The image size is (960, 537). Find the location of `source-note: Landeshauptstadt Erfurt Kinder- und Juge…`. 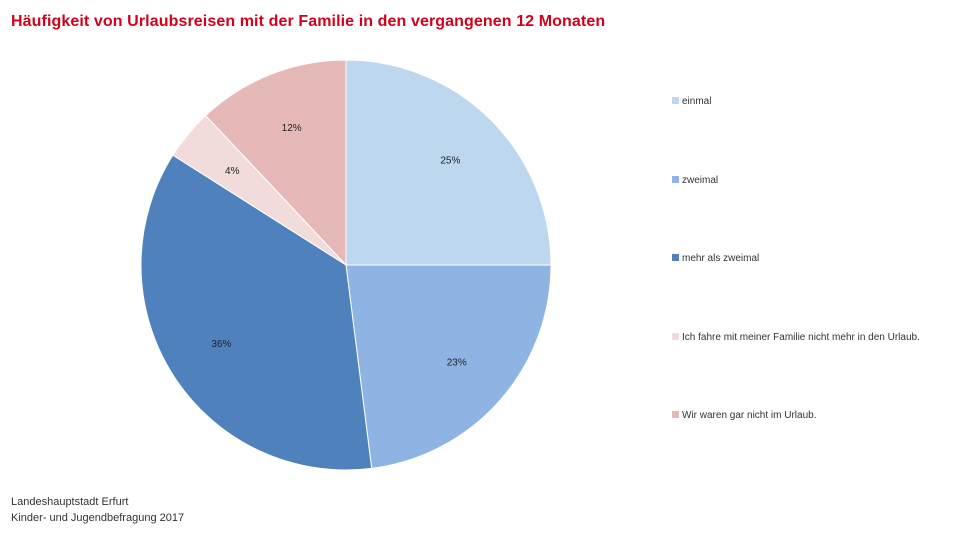

source-note: Landeshauptstadt Erfurt Kinder- und Juge… is located at coordinates (97, 510).